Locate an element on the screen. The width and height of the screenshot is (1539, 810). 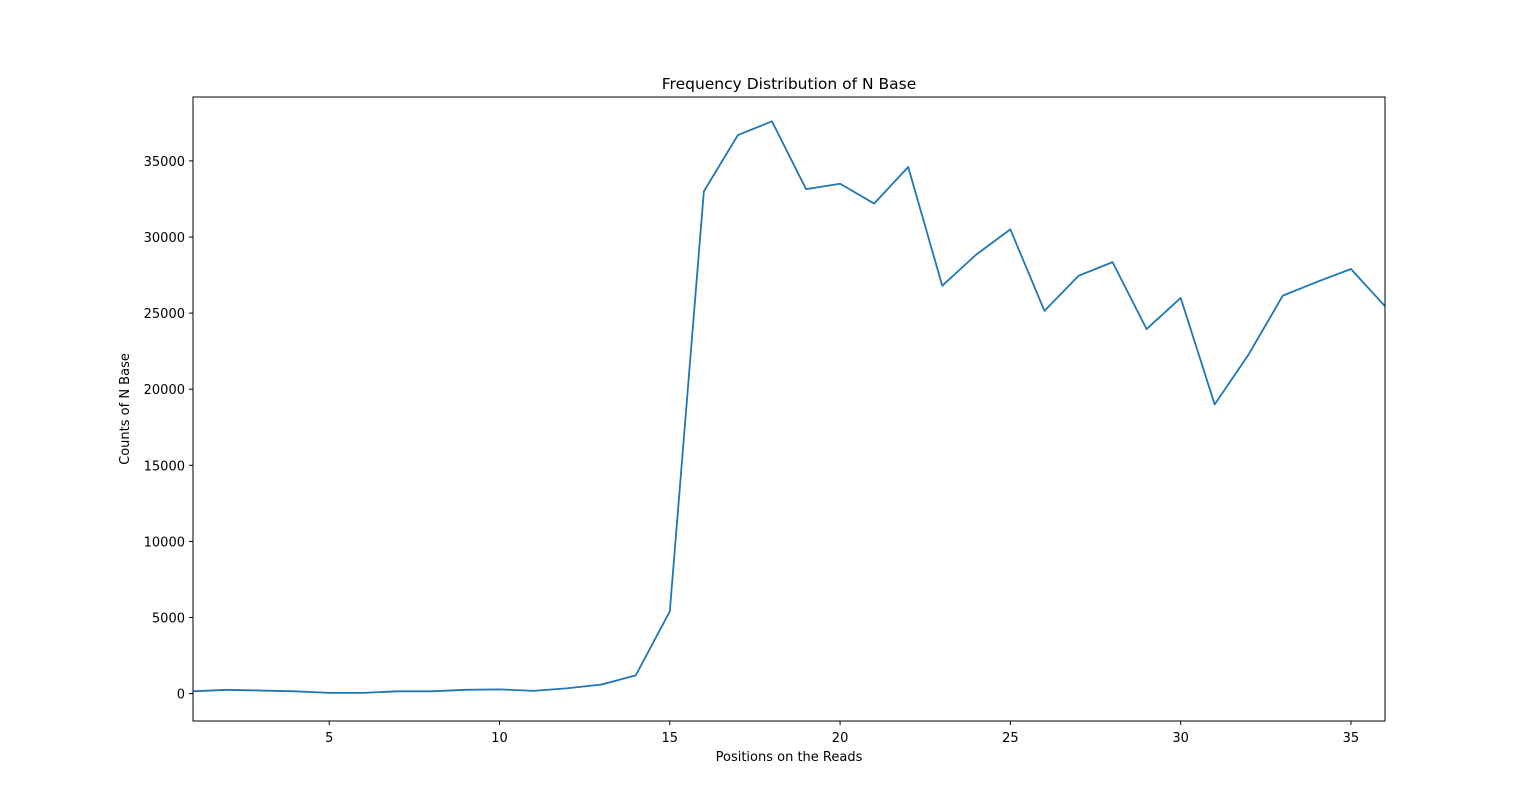
x-tick-label: 25 is located at coordinates (1010, 738).